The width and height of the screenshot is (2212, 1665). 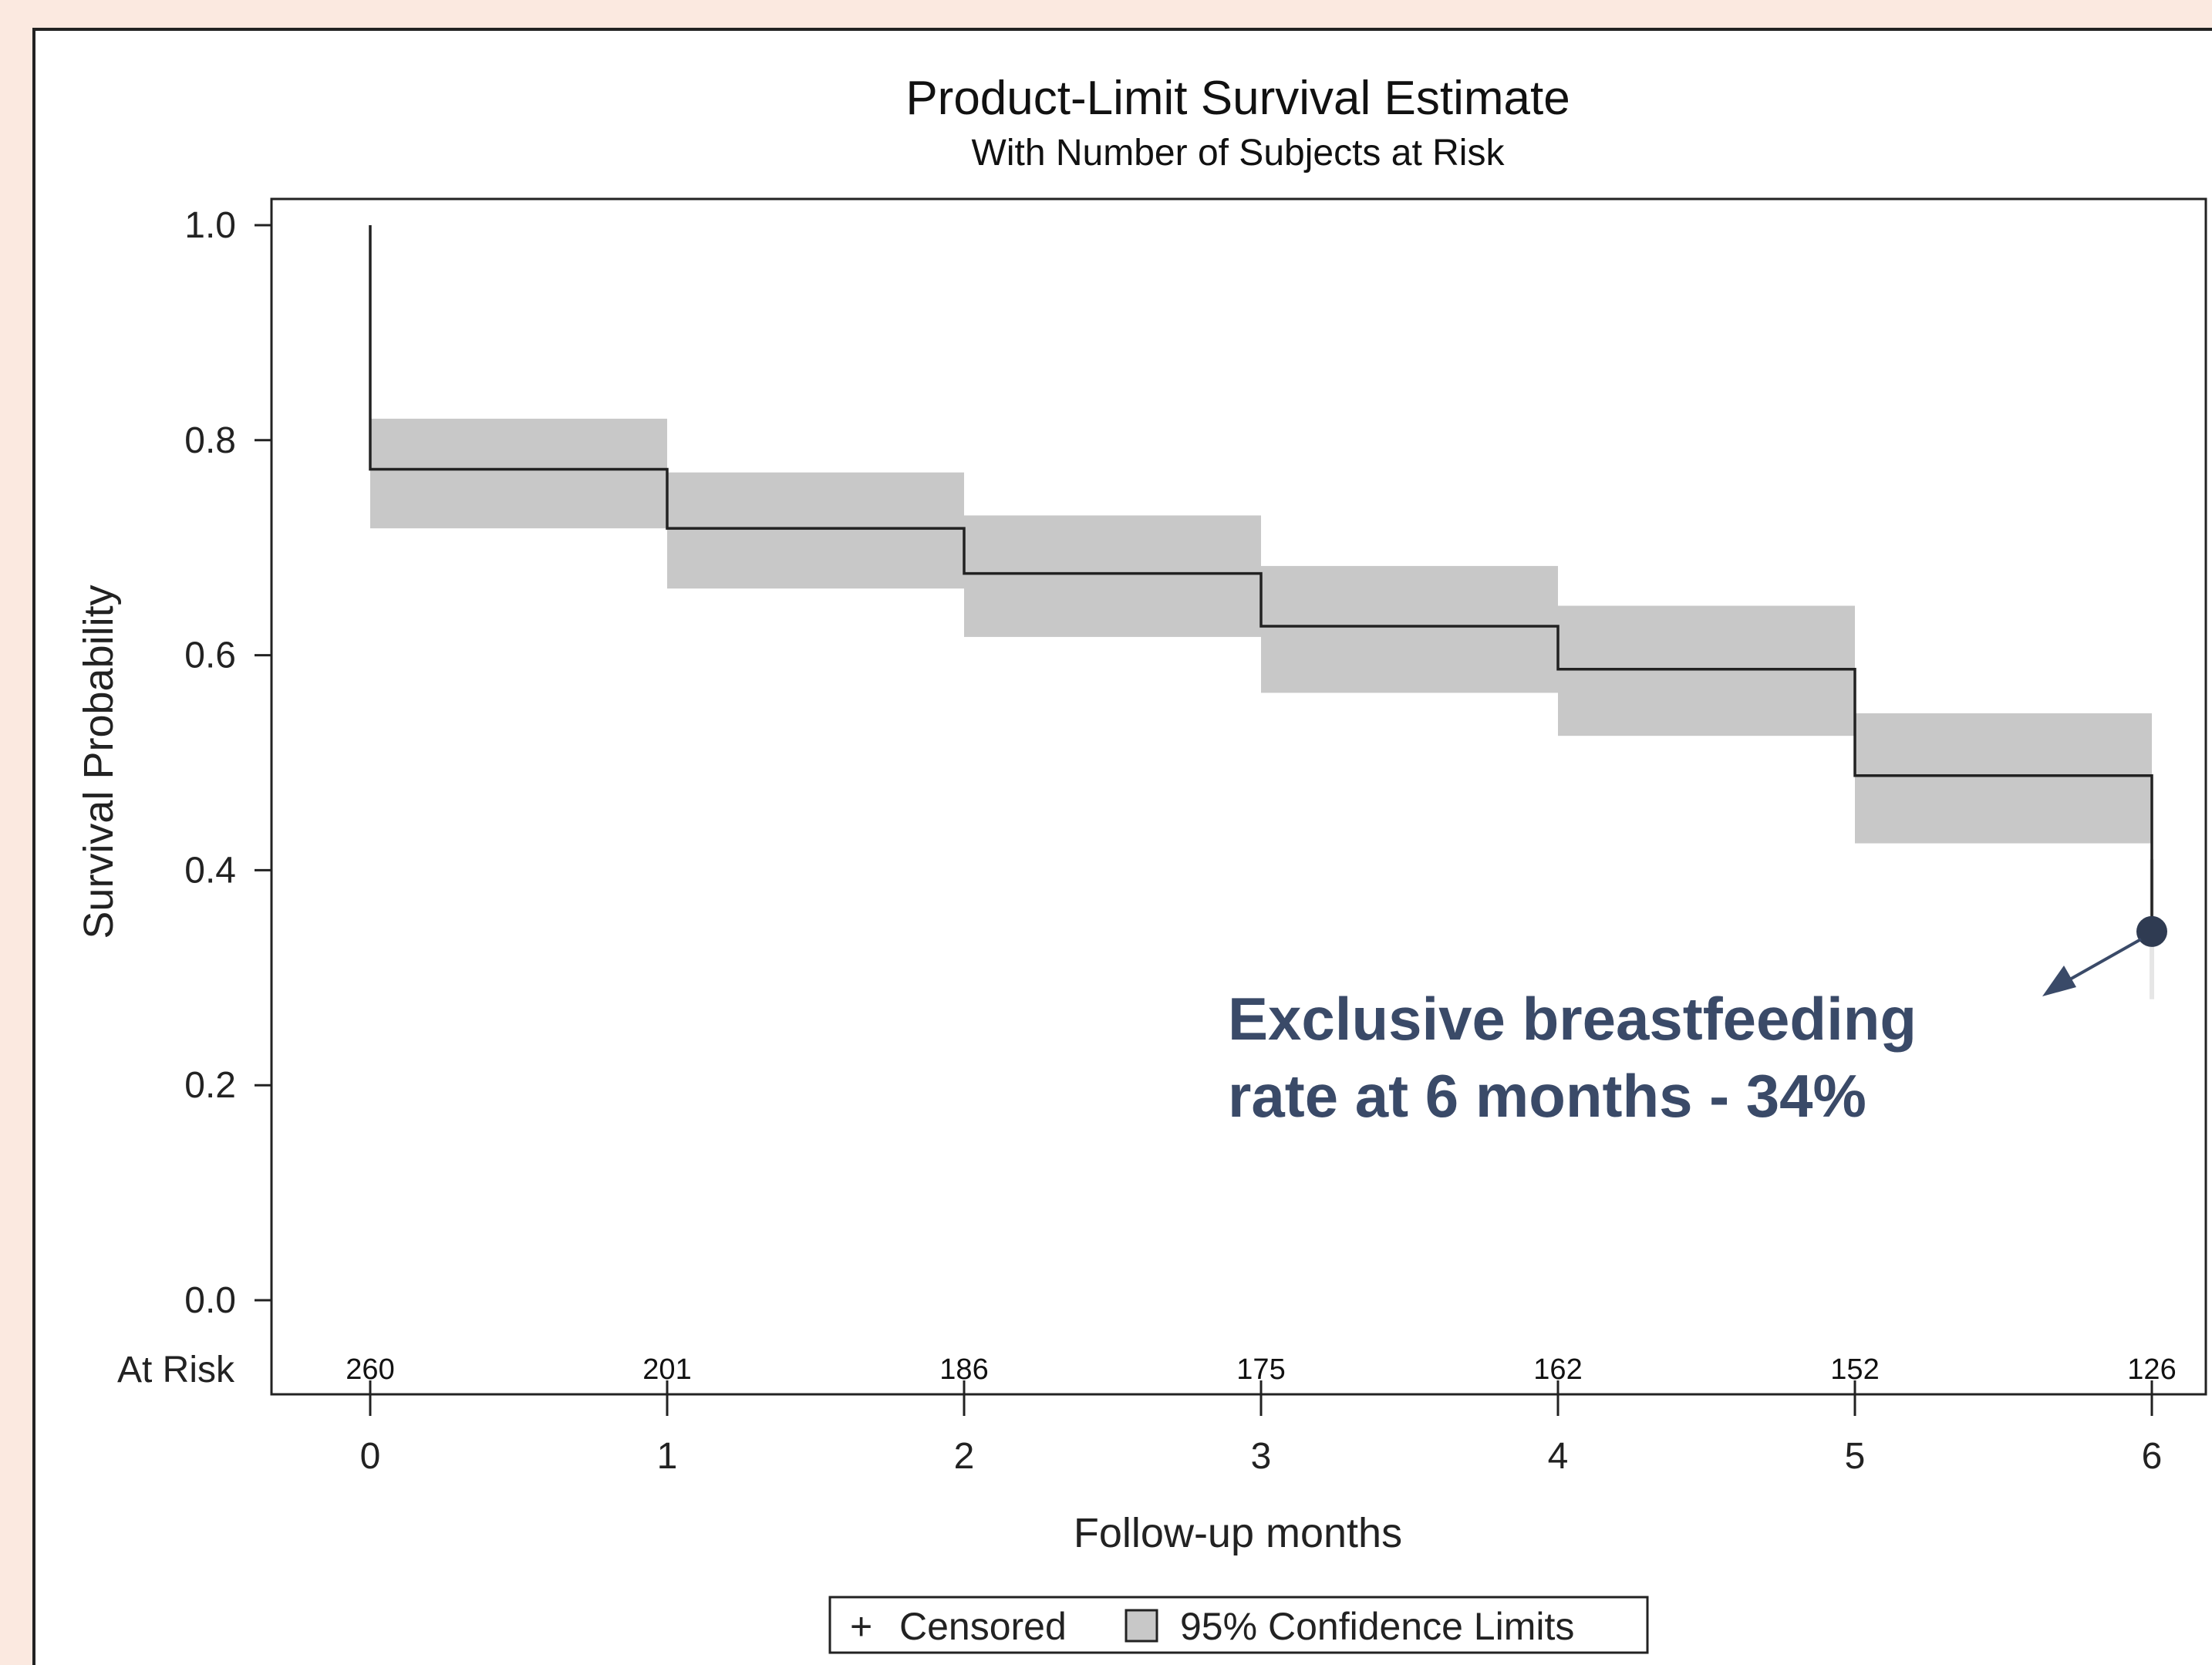 I want to click on legend-censored-label: Censored, so click(x=983, y=1626).